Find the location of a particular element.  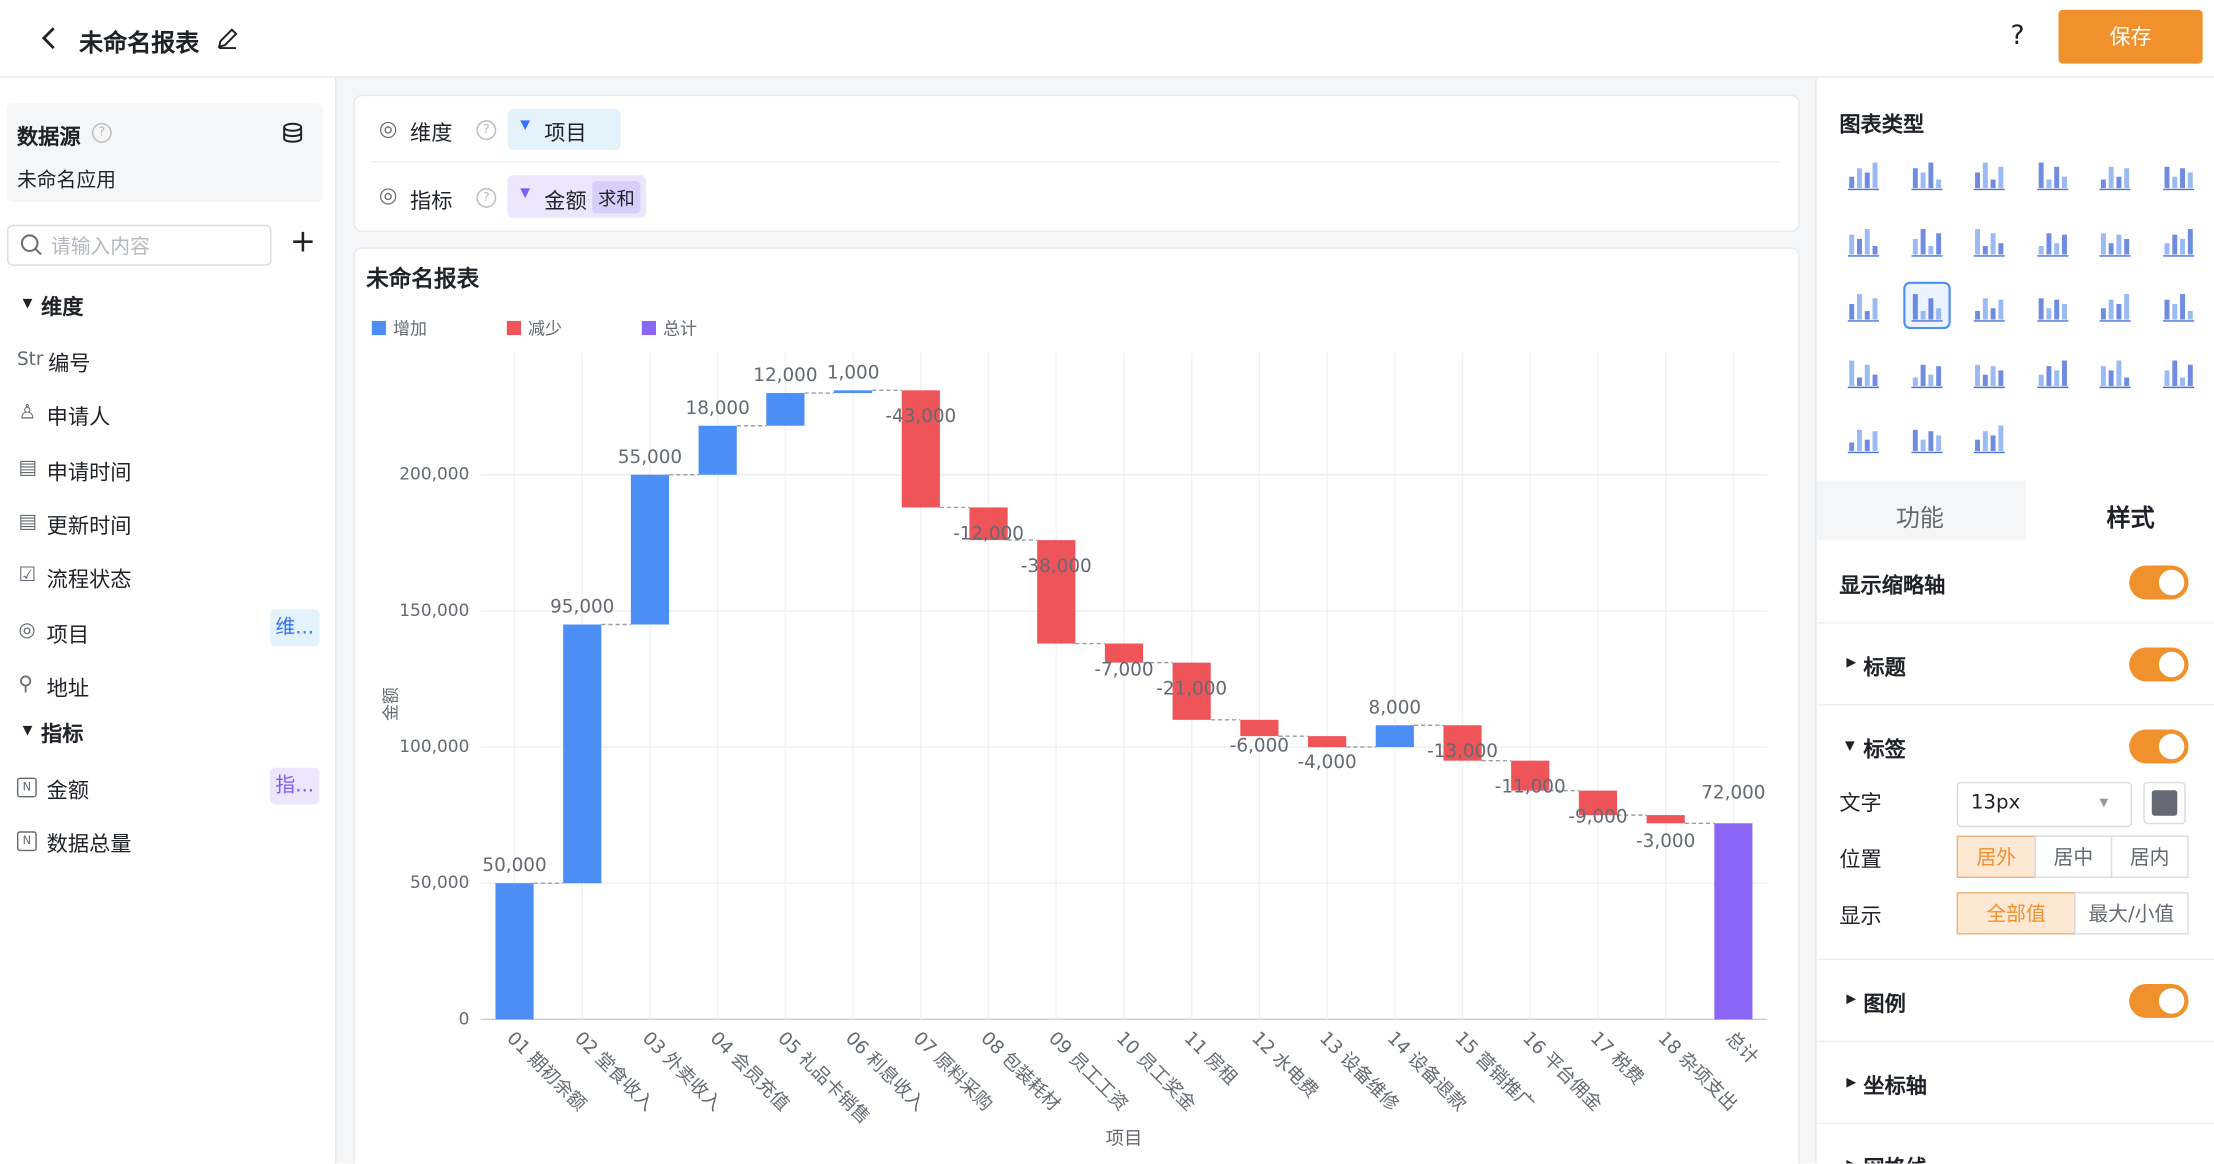

sidebar is located at coordinates (168, 620).